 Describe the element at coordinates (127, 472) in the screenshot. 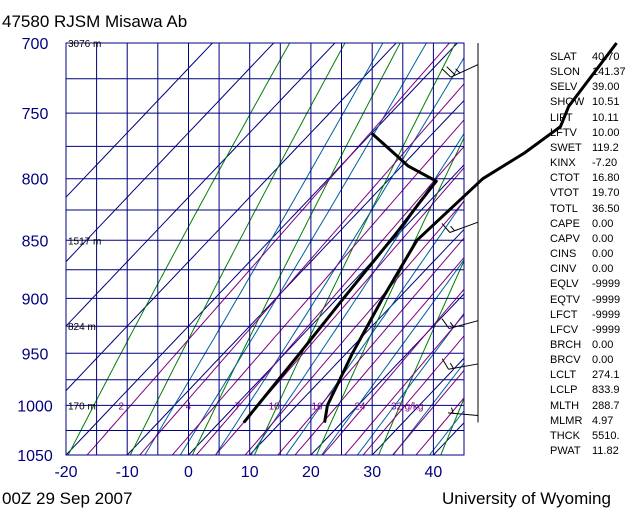

I see `x-tick-label: -10` at that location.